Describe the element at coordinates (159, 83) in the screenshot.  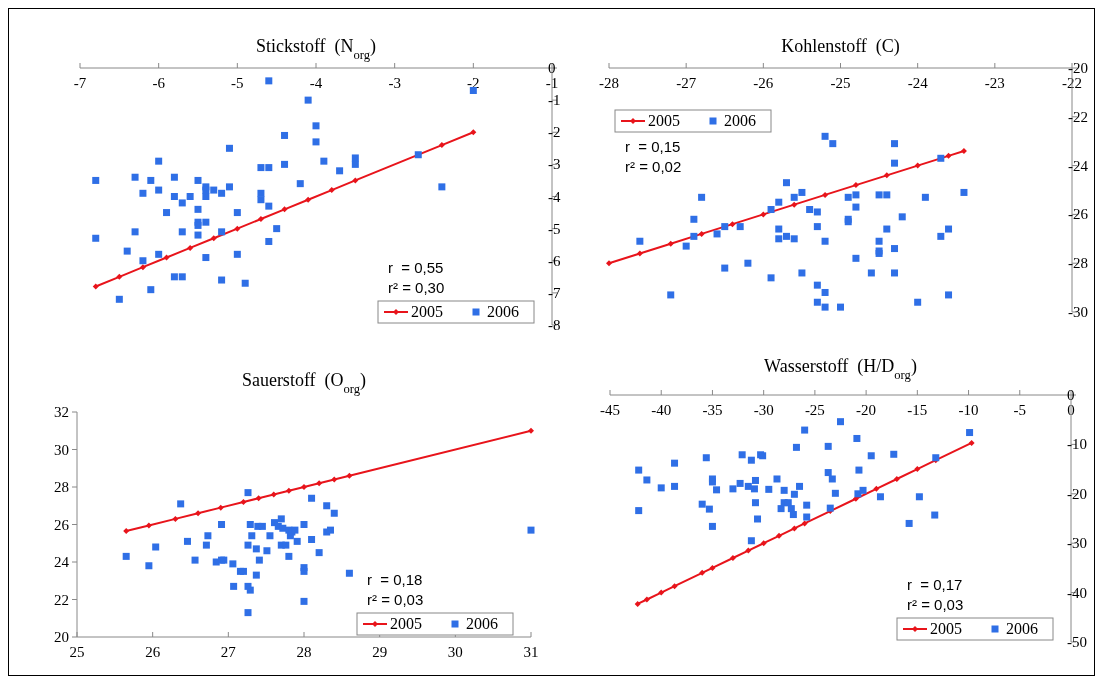
I see `x-tick-label: -6` at that location.